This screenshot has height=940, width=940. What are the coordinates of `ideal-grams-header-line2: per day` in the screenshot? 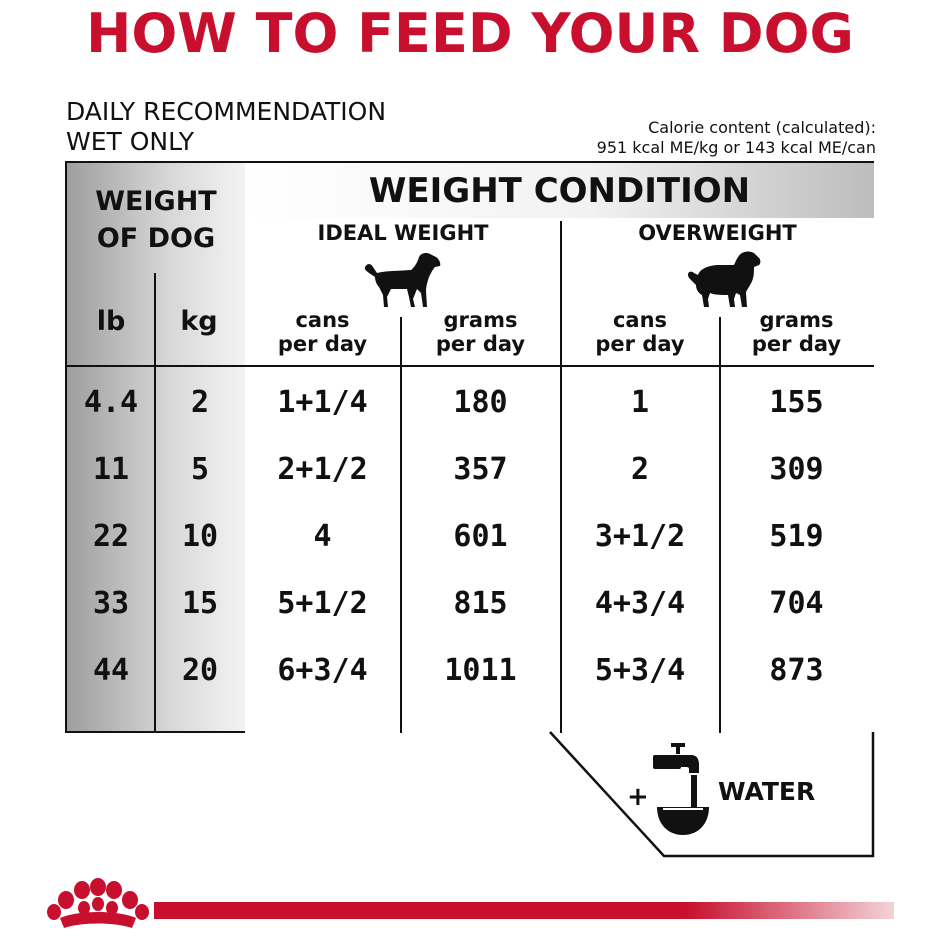 It's located at (480, 344).